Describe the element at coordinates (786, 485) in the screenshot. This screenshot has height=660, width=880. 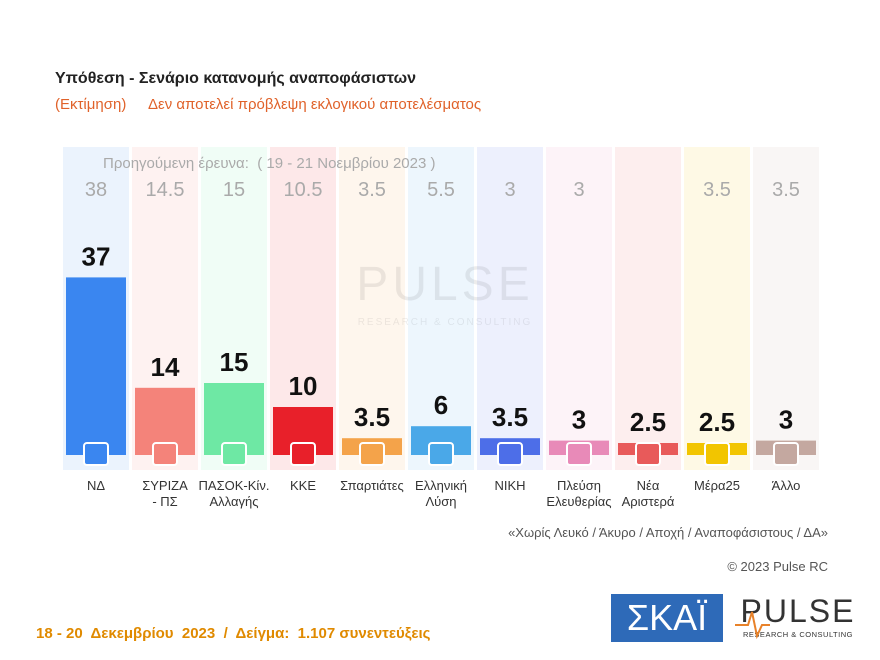
I see `x-tick-label: Άλλο` at that location.